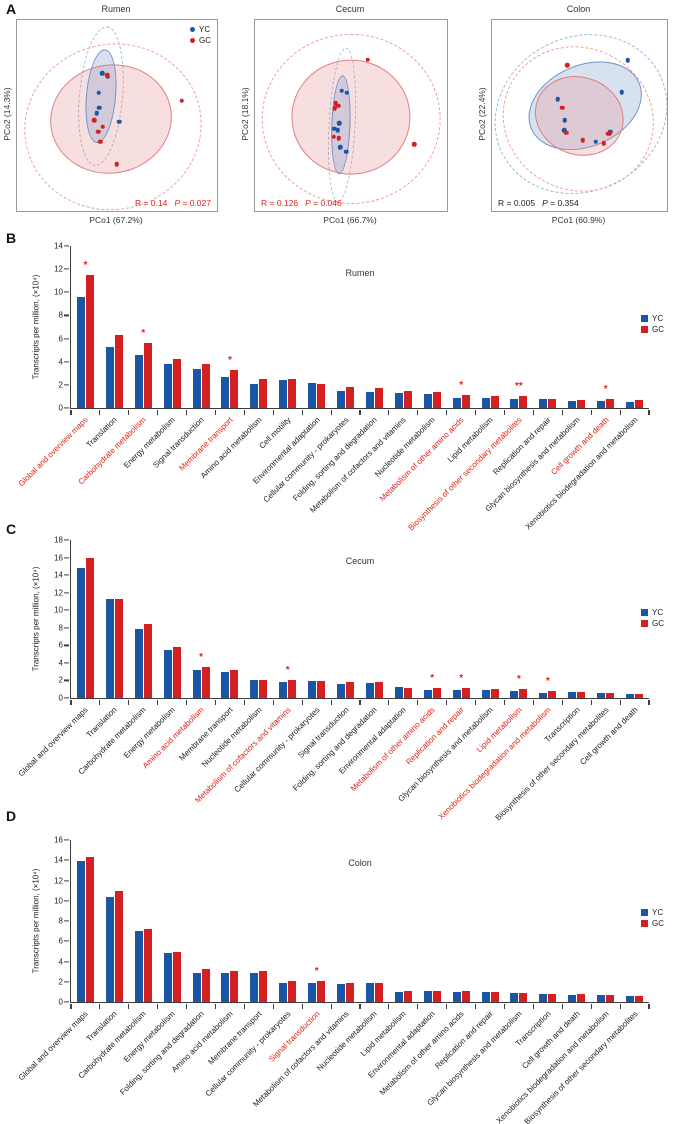 Image resolution: width=685 pixels, height=1124 pixels. I want to click on y-tick-label: 6, so click(60, 941).